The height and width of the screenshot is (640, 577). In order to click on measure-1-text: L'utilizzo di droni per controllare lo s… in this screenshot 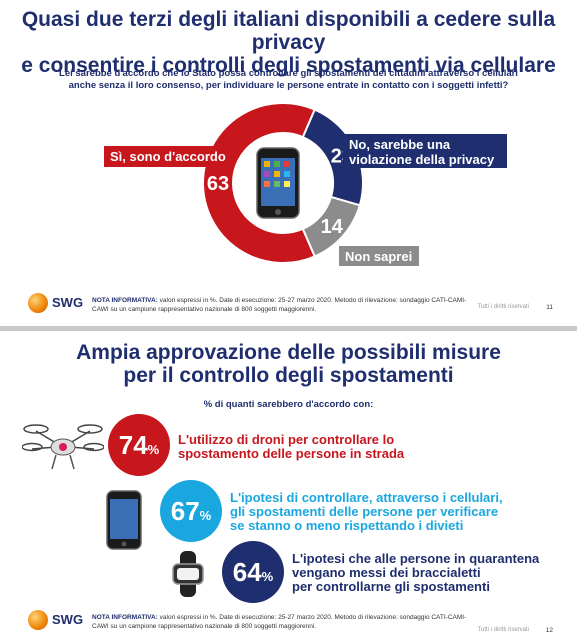, I will do `click(291, 447)`.